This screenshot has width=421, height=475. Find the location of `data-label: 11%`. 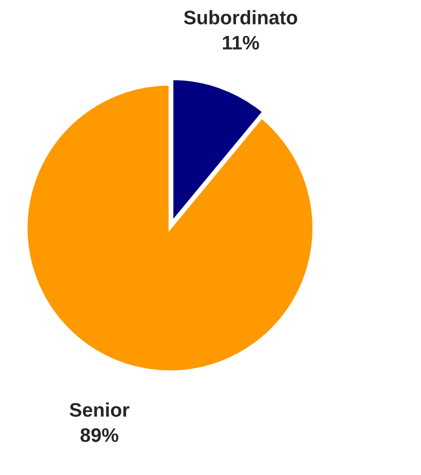

data-label: 11% is located at coordinates (241, 43).